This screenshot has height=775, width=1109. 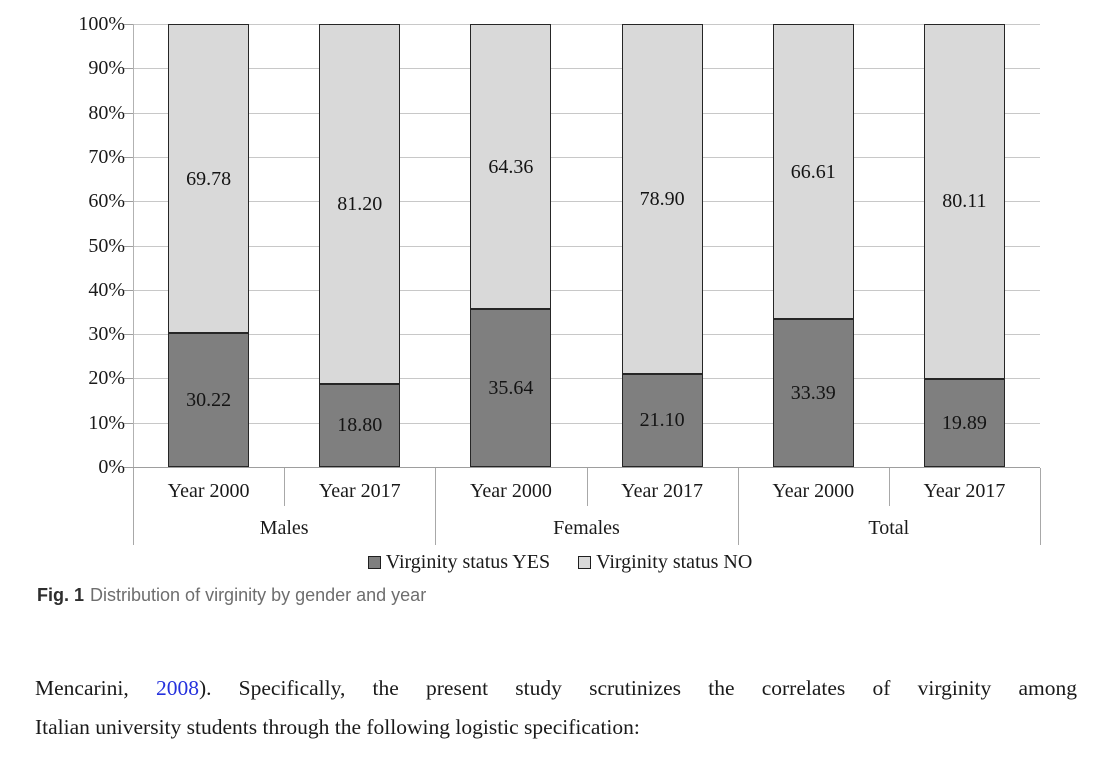 I want to click on bar-value-yes: 21.10, so click(x=662, y=420).